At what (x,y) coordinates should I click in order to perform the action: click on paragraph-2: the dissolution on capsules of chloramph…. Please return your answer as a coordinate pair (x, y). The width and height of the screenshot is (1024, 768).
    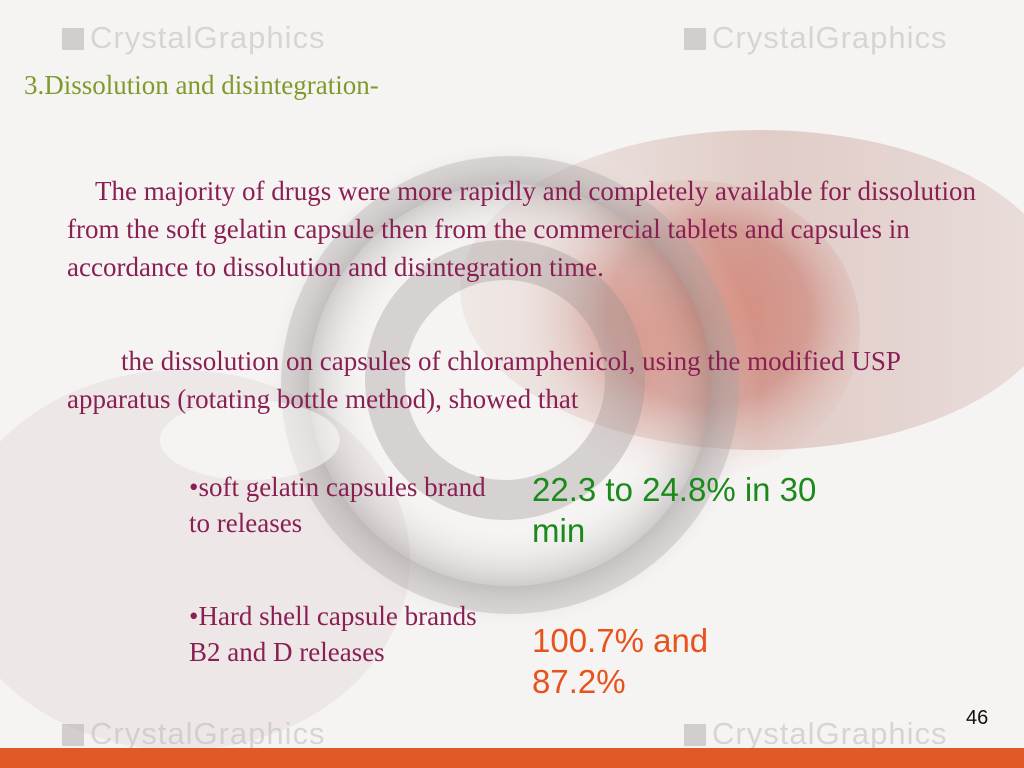
    Looking at the image, I should click on (483, 380).